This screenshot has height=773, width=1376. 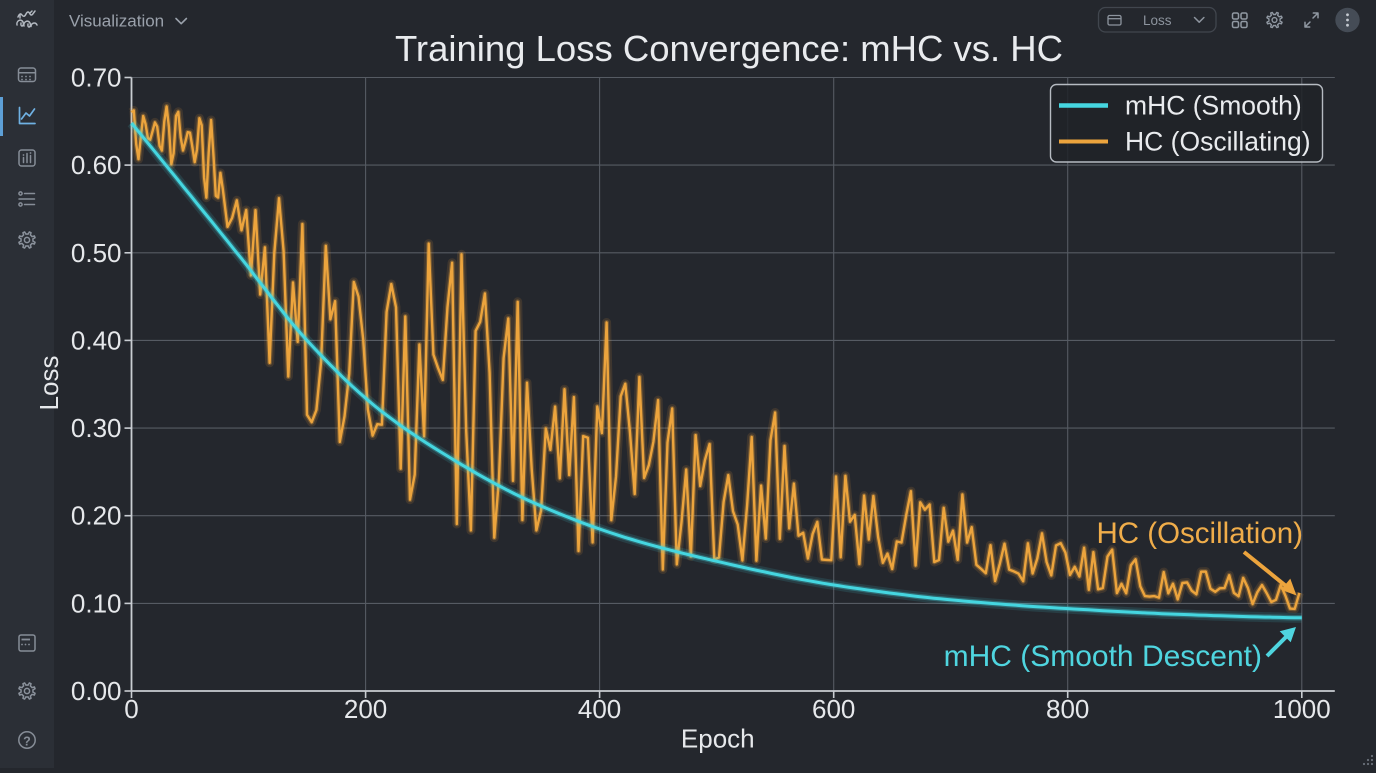 What do you see at coordinates (1067, 709) in the screenshot?
I see `svg-text: 800` at bounding box center [1067, 709].